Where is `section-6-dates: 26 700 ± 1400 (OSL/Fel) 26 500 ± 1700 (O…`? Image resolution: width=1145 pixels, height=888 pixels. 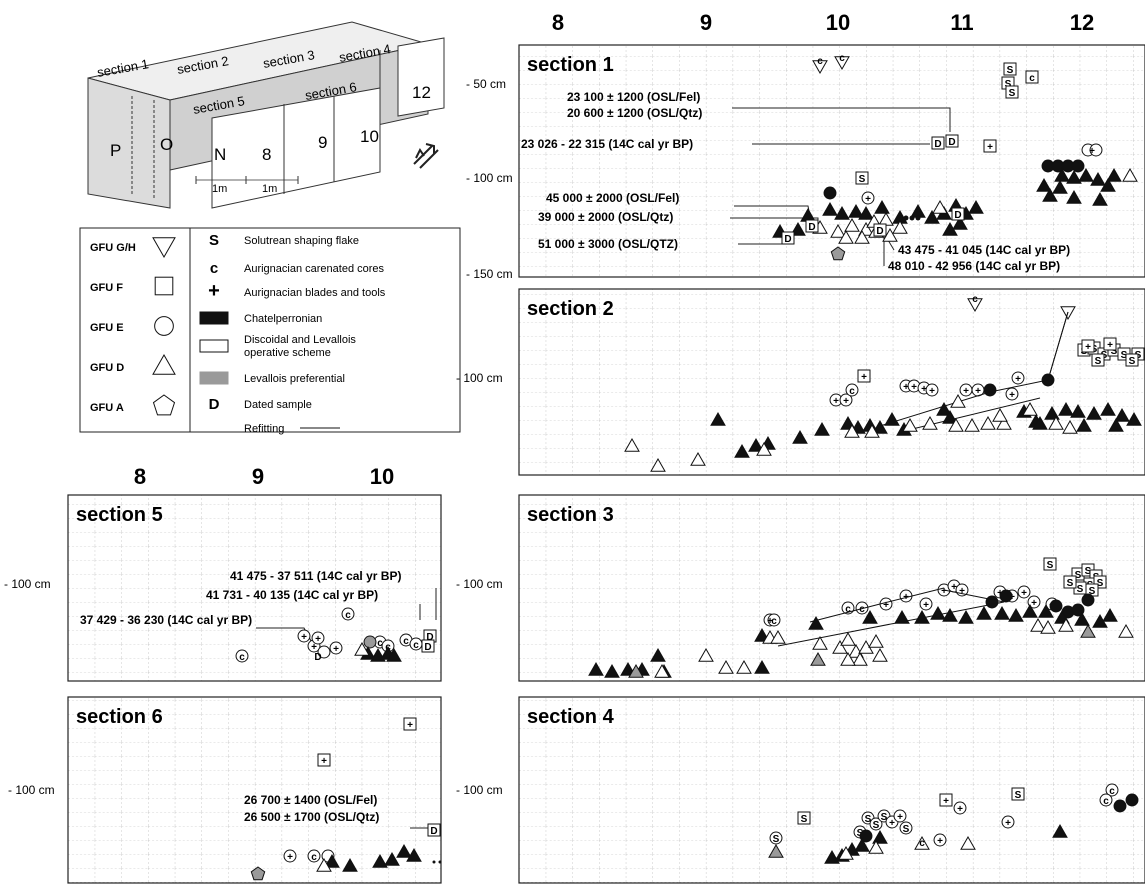 section-6-dates: 26 700 ± 1400 (OSL/Fel) 26 500 ± 1700 (O… is located at coordinates (311, 808).